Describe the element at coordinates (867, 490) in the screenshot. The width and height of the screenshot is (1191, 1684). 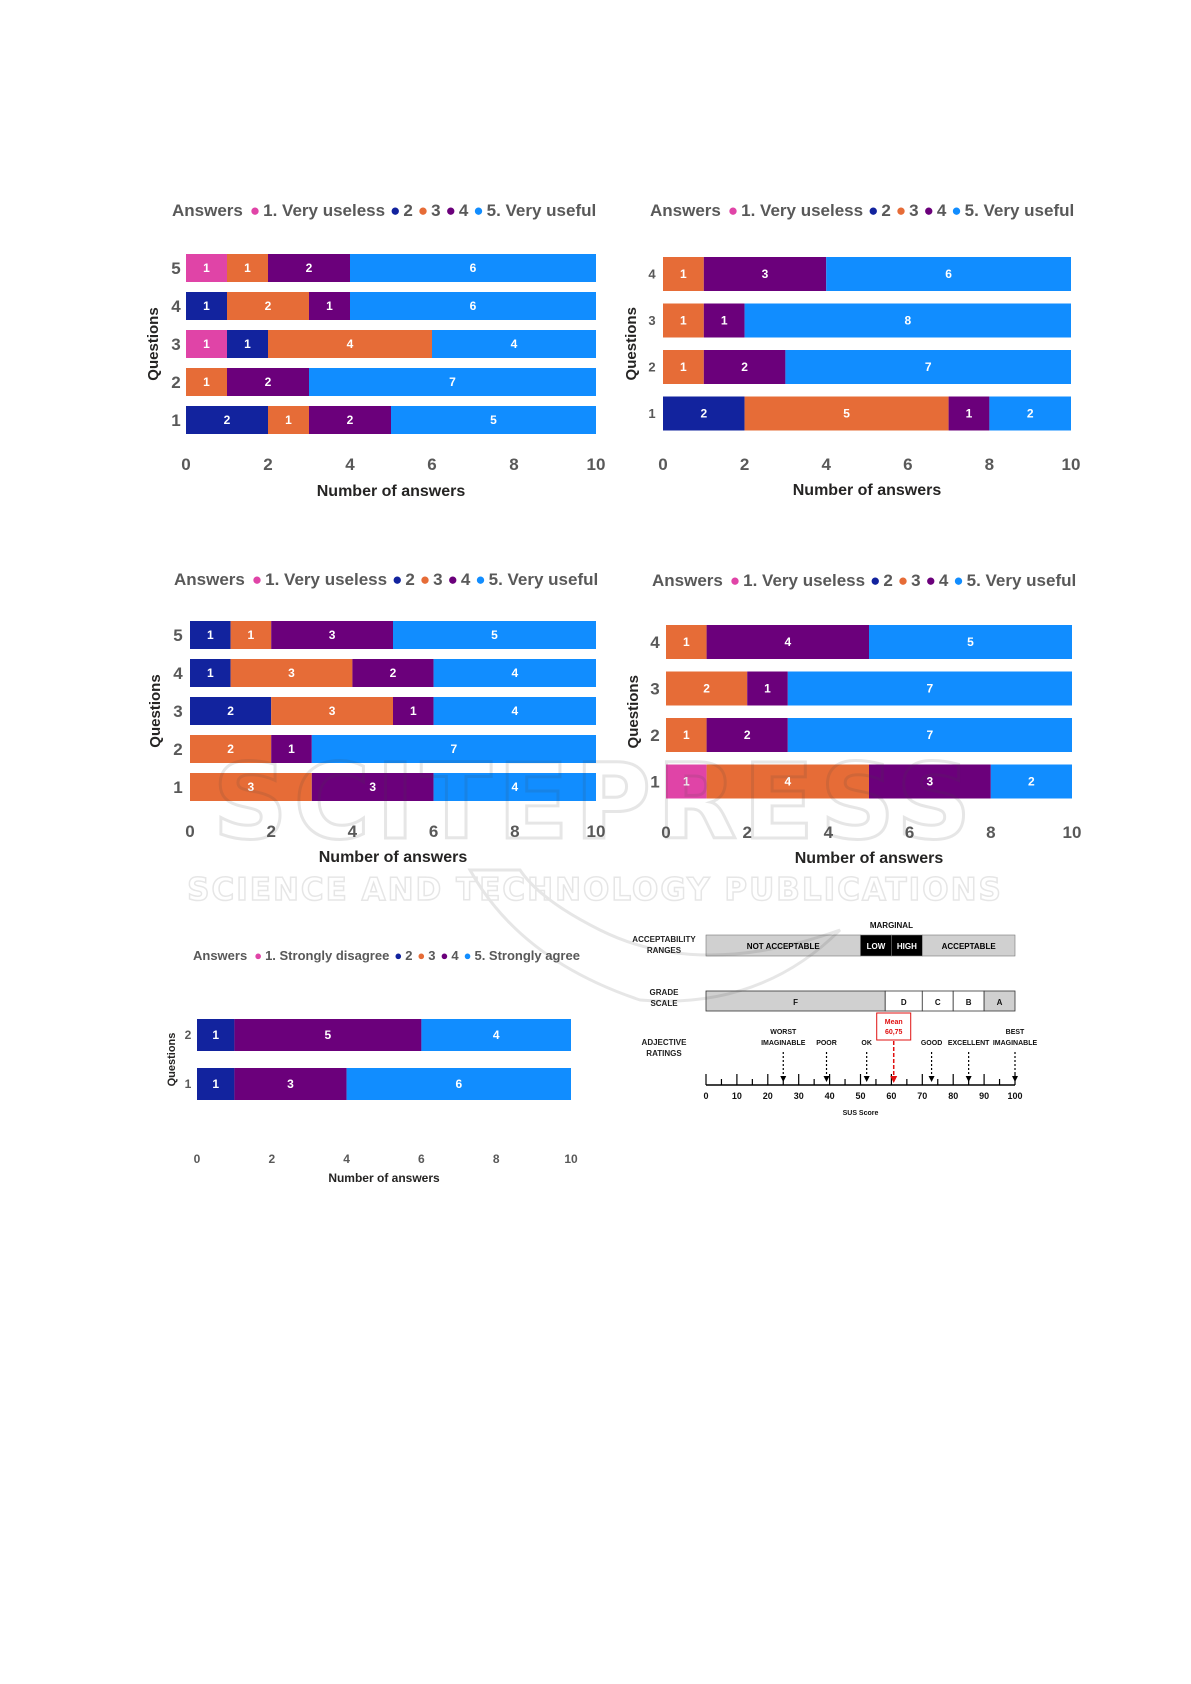
I see `x-axis-title: Number of answers` at that location.